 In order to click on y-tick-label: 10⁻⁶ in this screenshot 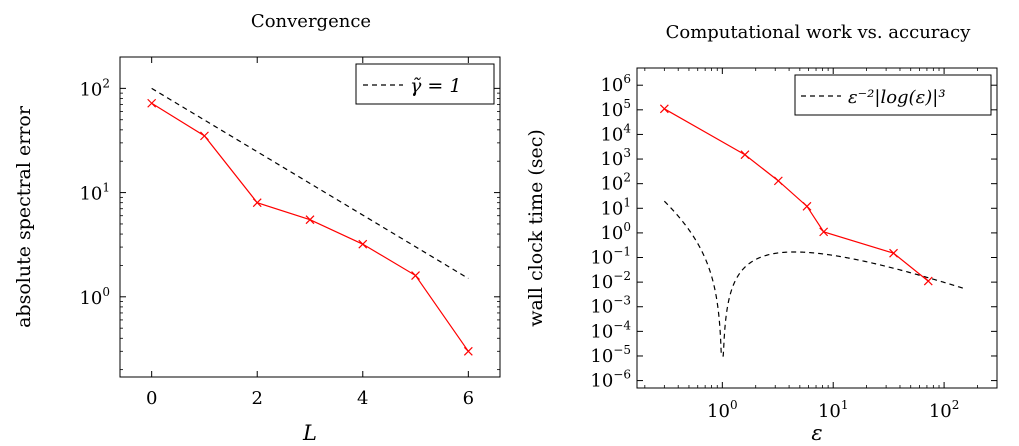, I will do `click(610, 380)`.